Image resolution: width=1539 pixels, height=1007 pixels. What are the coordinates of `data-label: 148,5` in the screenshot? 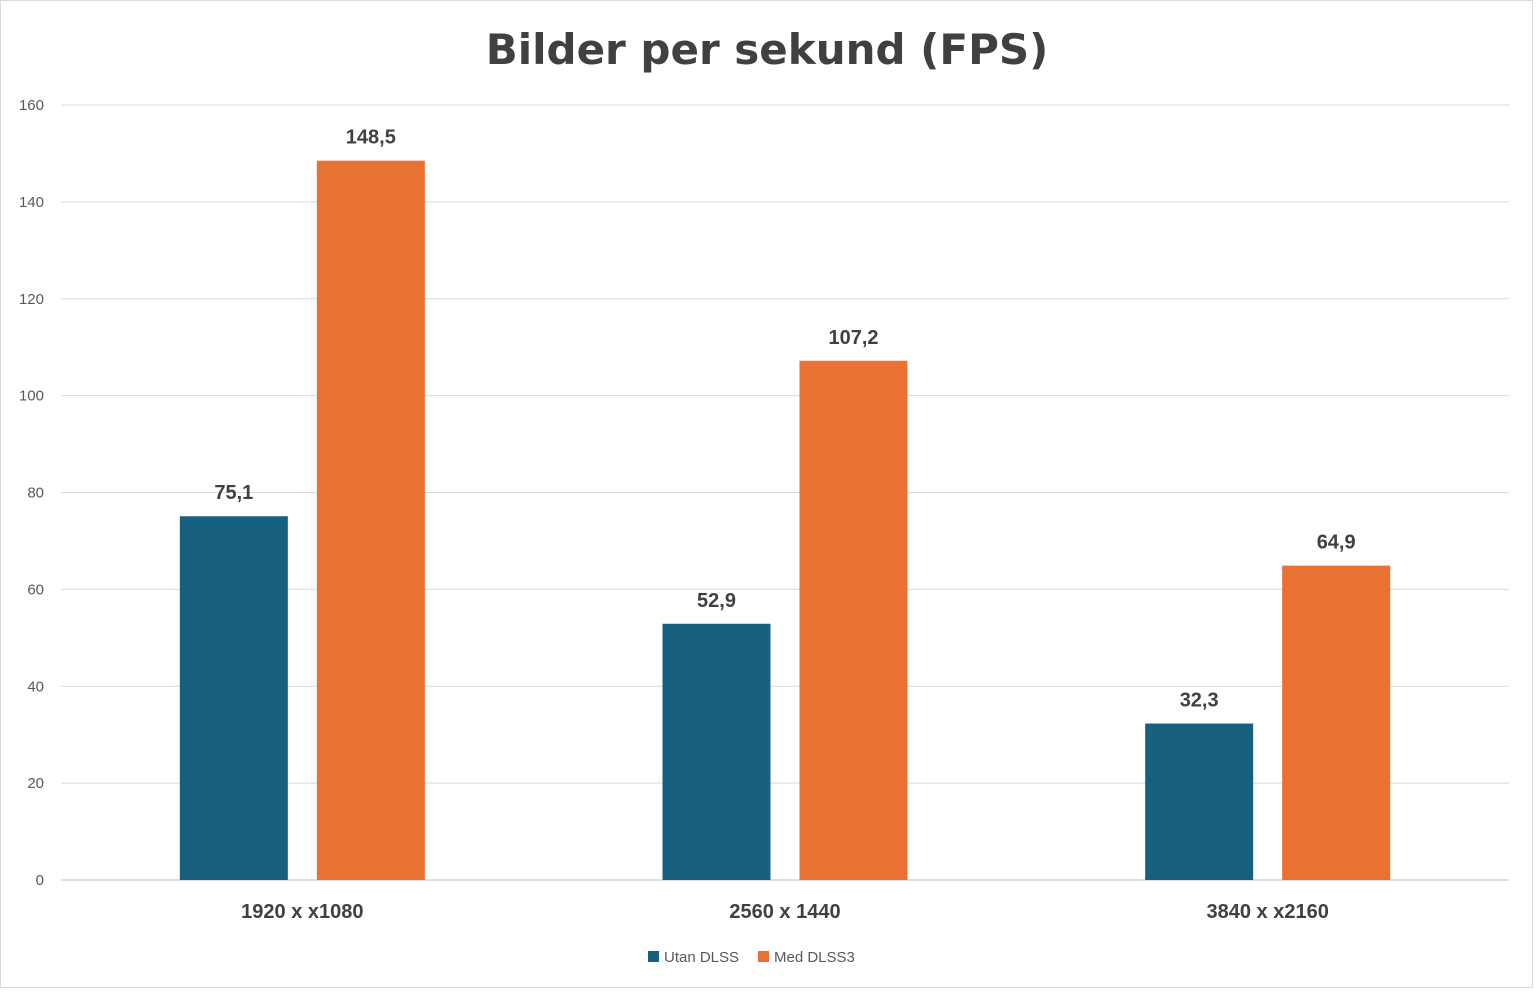 It's located at (371, 138).